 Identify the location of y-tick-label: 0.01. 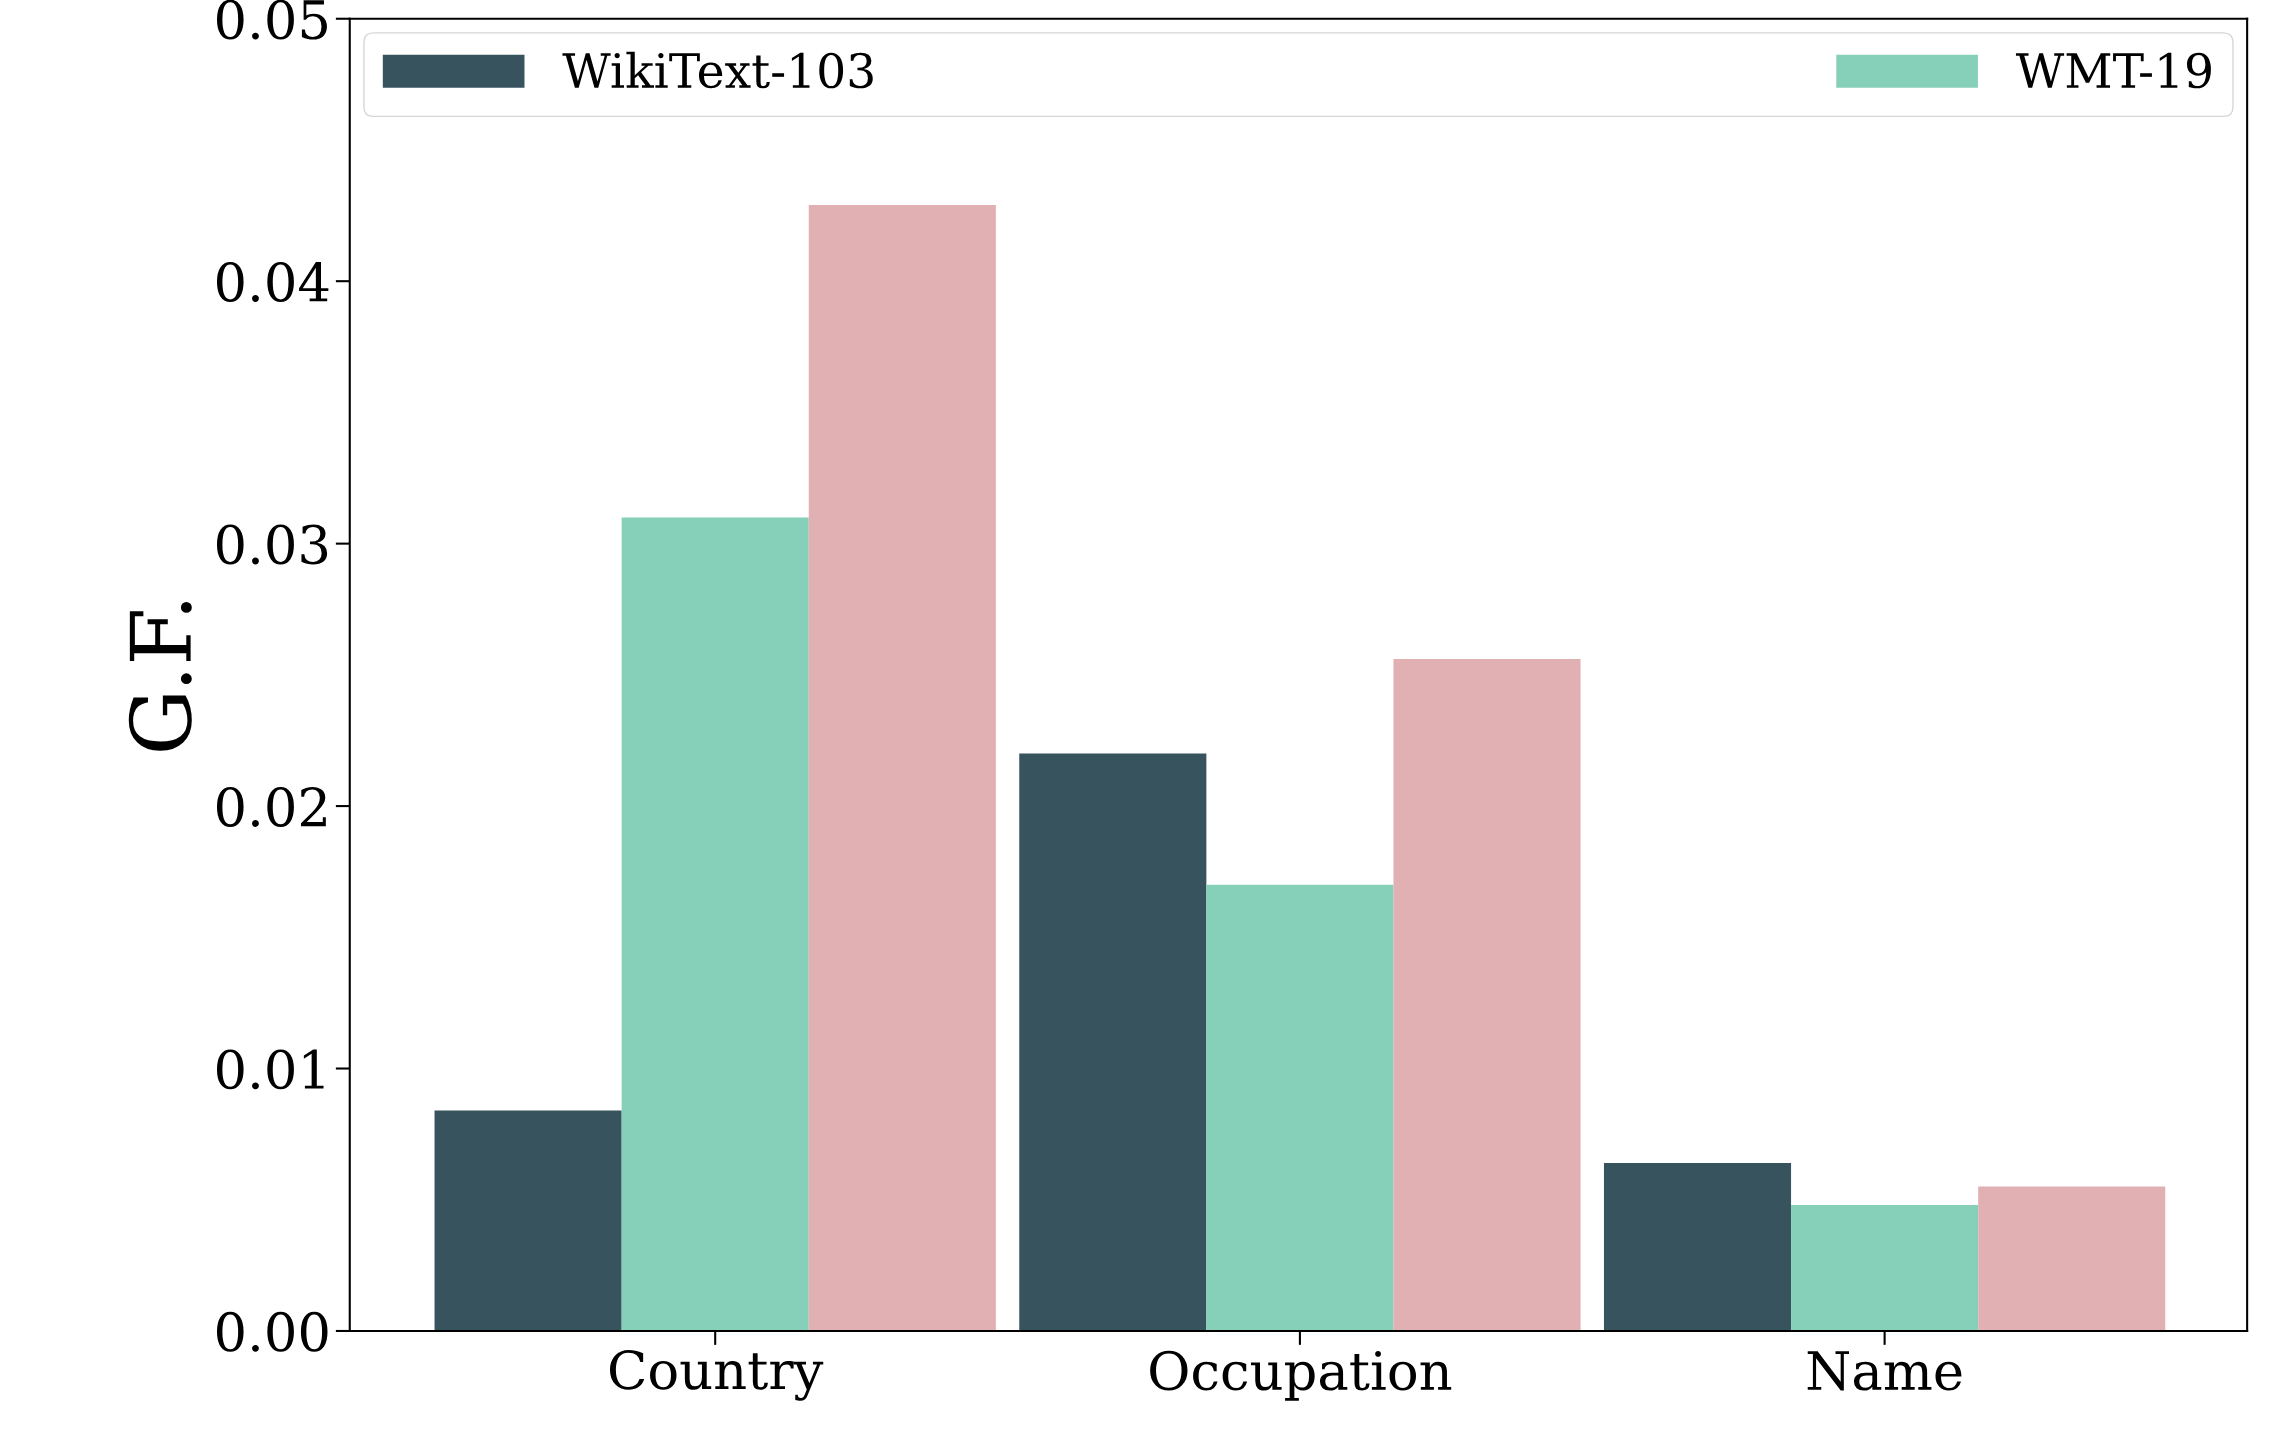
(270, 1069).